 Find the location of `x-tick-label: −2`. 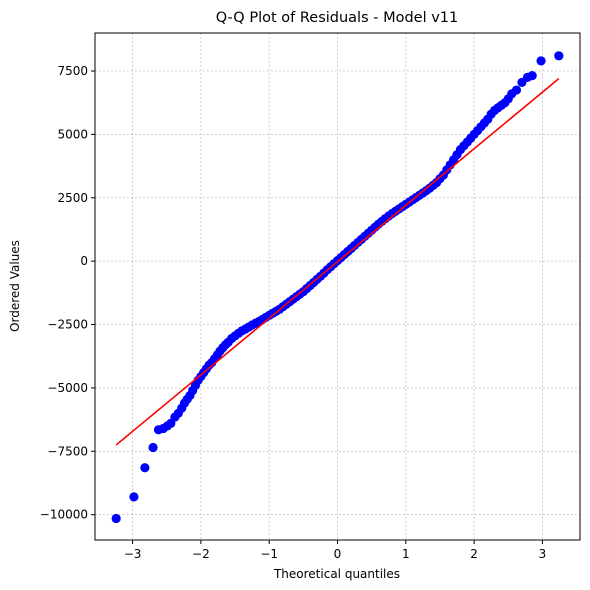

x-tick-label: −2 is located at coordinates (201, 554).